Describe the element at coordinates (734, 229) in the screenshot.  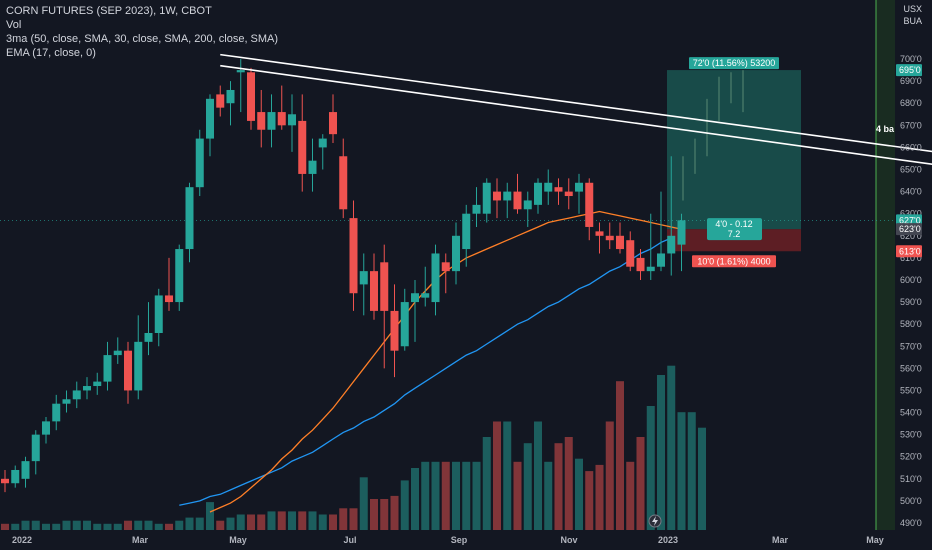
I see `ratio-label-box` at that location.